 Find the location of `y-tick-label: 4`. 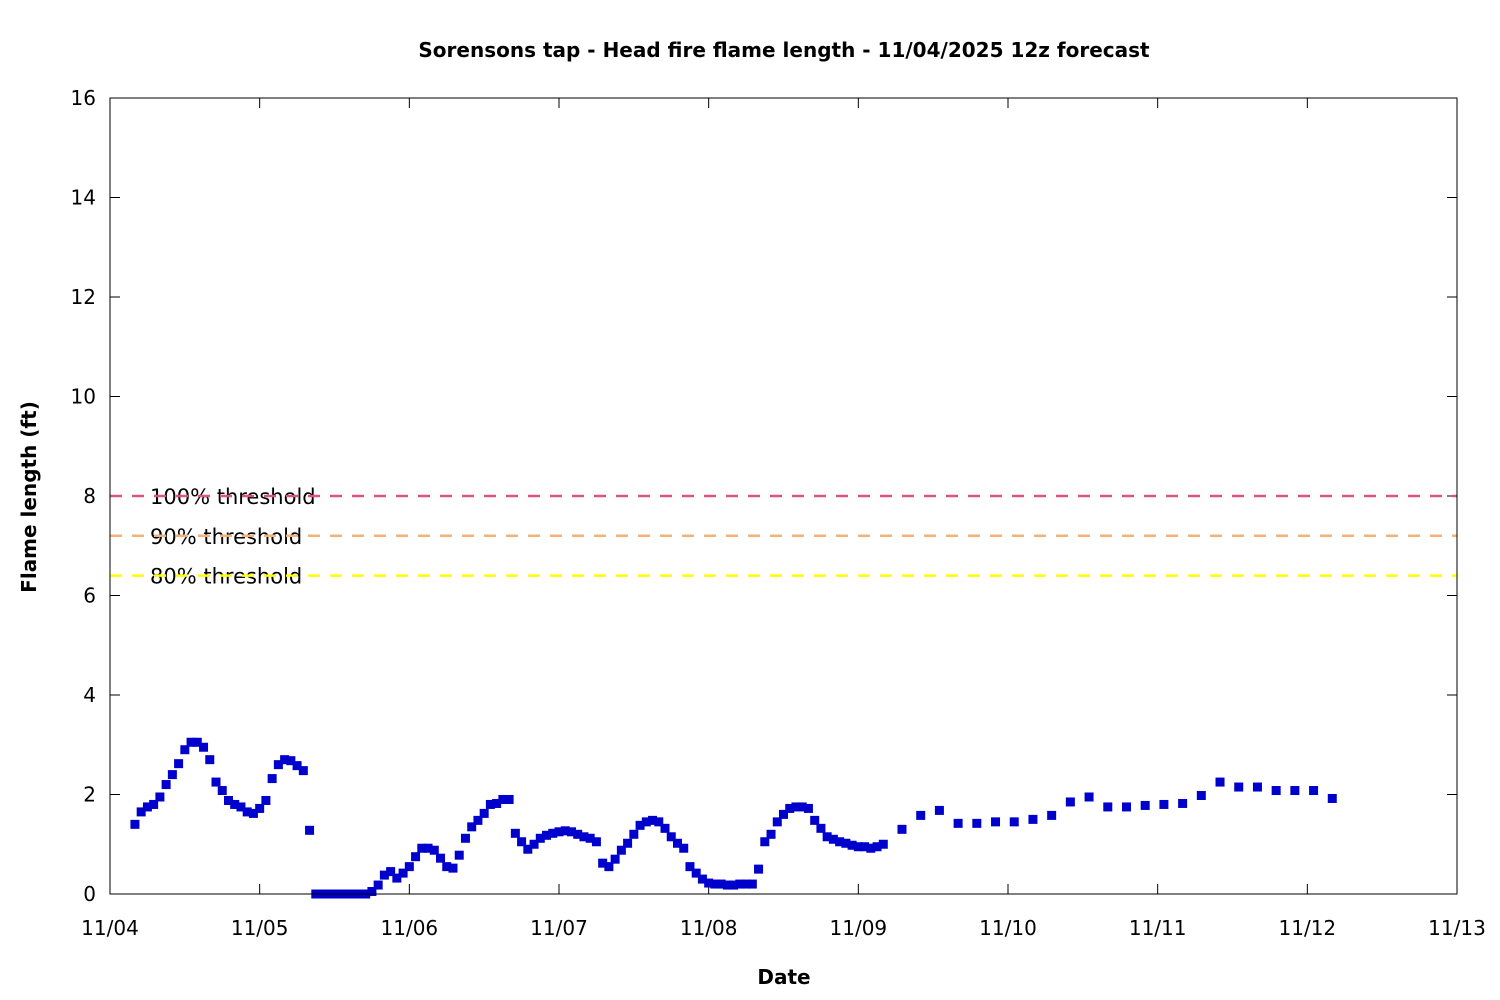

y-tick-label: 4 is located at coordinates (89, 695).